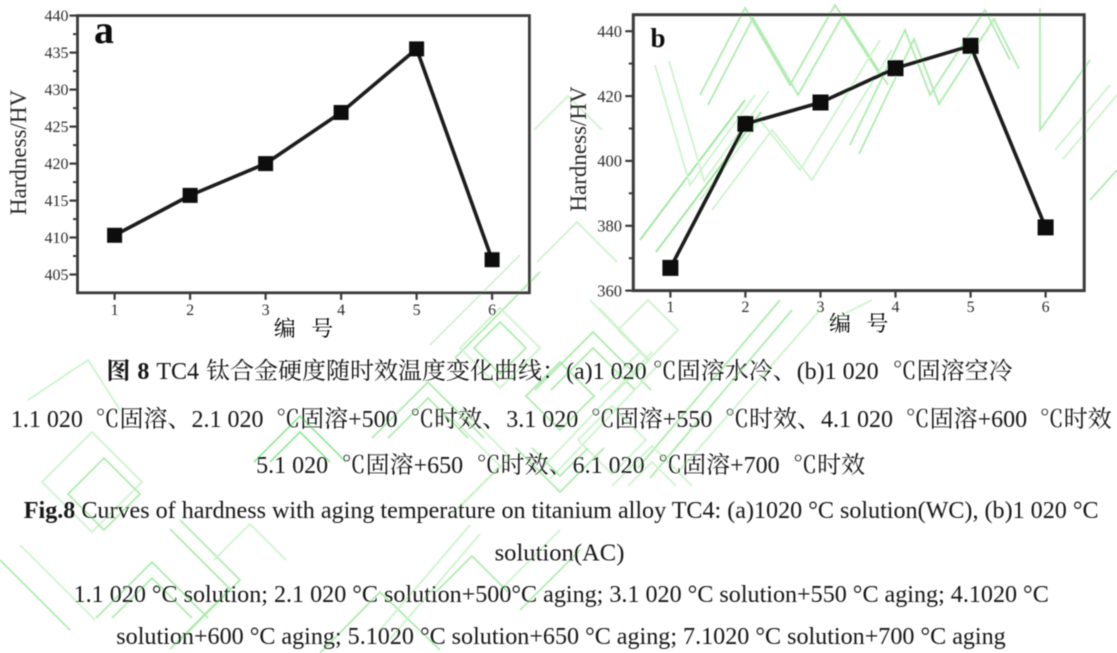 This screenshot has height=653, width=1117. What do you see at coordinates (857, 420) in the screenshot?
I see `svg-text: 4.1 020` at bounding box center [857, 420].